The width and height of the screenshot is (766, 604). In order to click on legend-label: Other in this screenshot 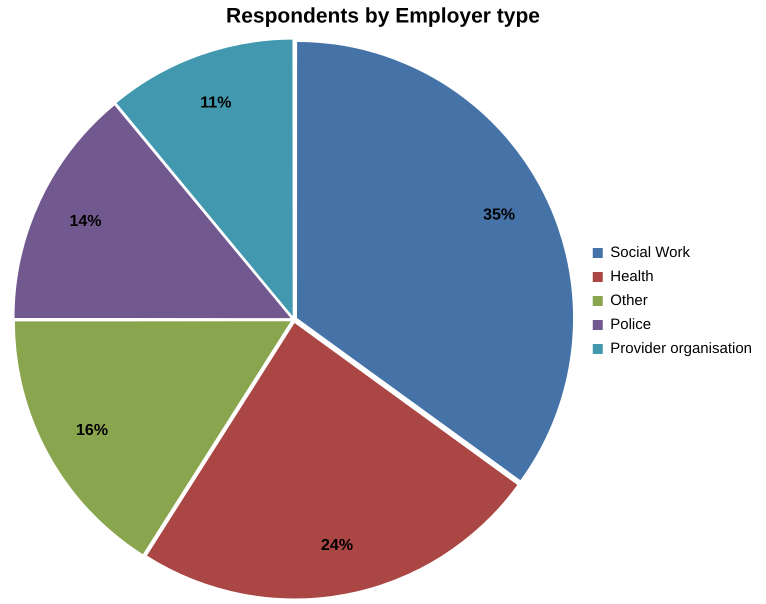, I will do `click(629, 301)`.